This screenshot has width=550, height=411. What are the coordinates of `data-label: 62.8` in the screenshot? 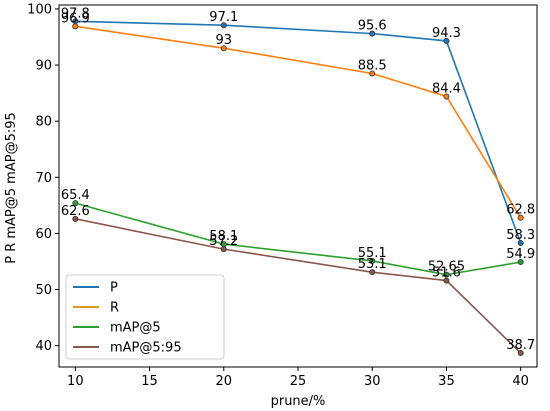 It's located at (520, 210).